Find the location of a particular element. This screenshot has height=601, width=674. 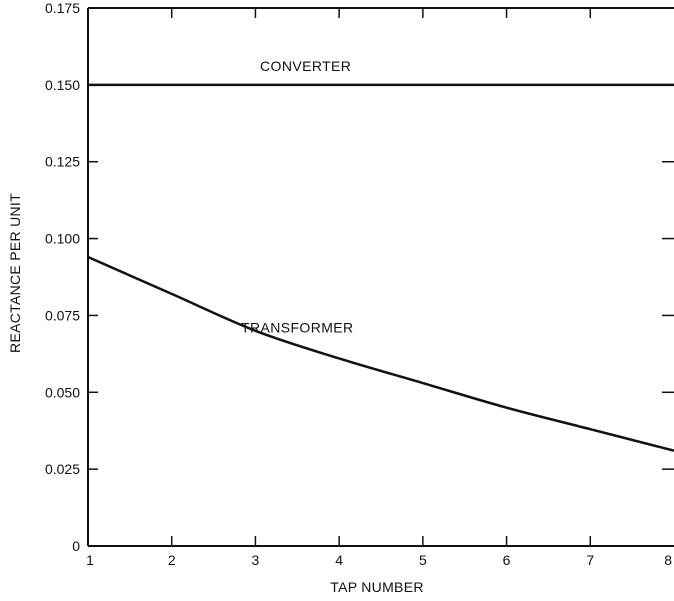

y-tick-label: 0.100 is located at coordinates (62, 239).